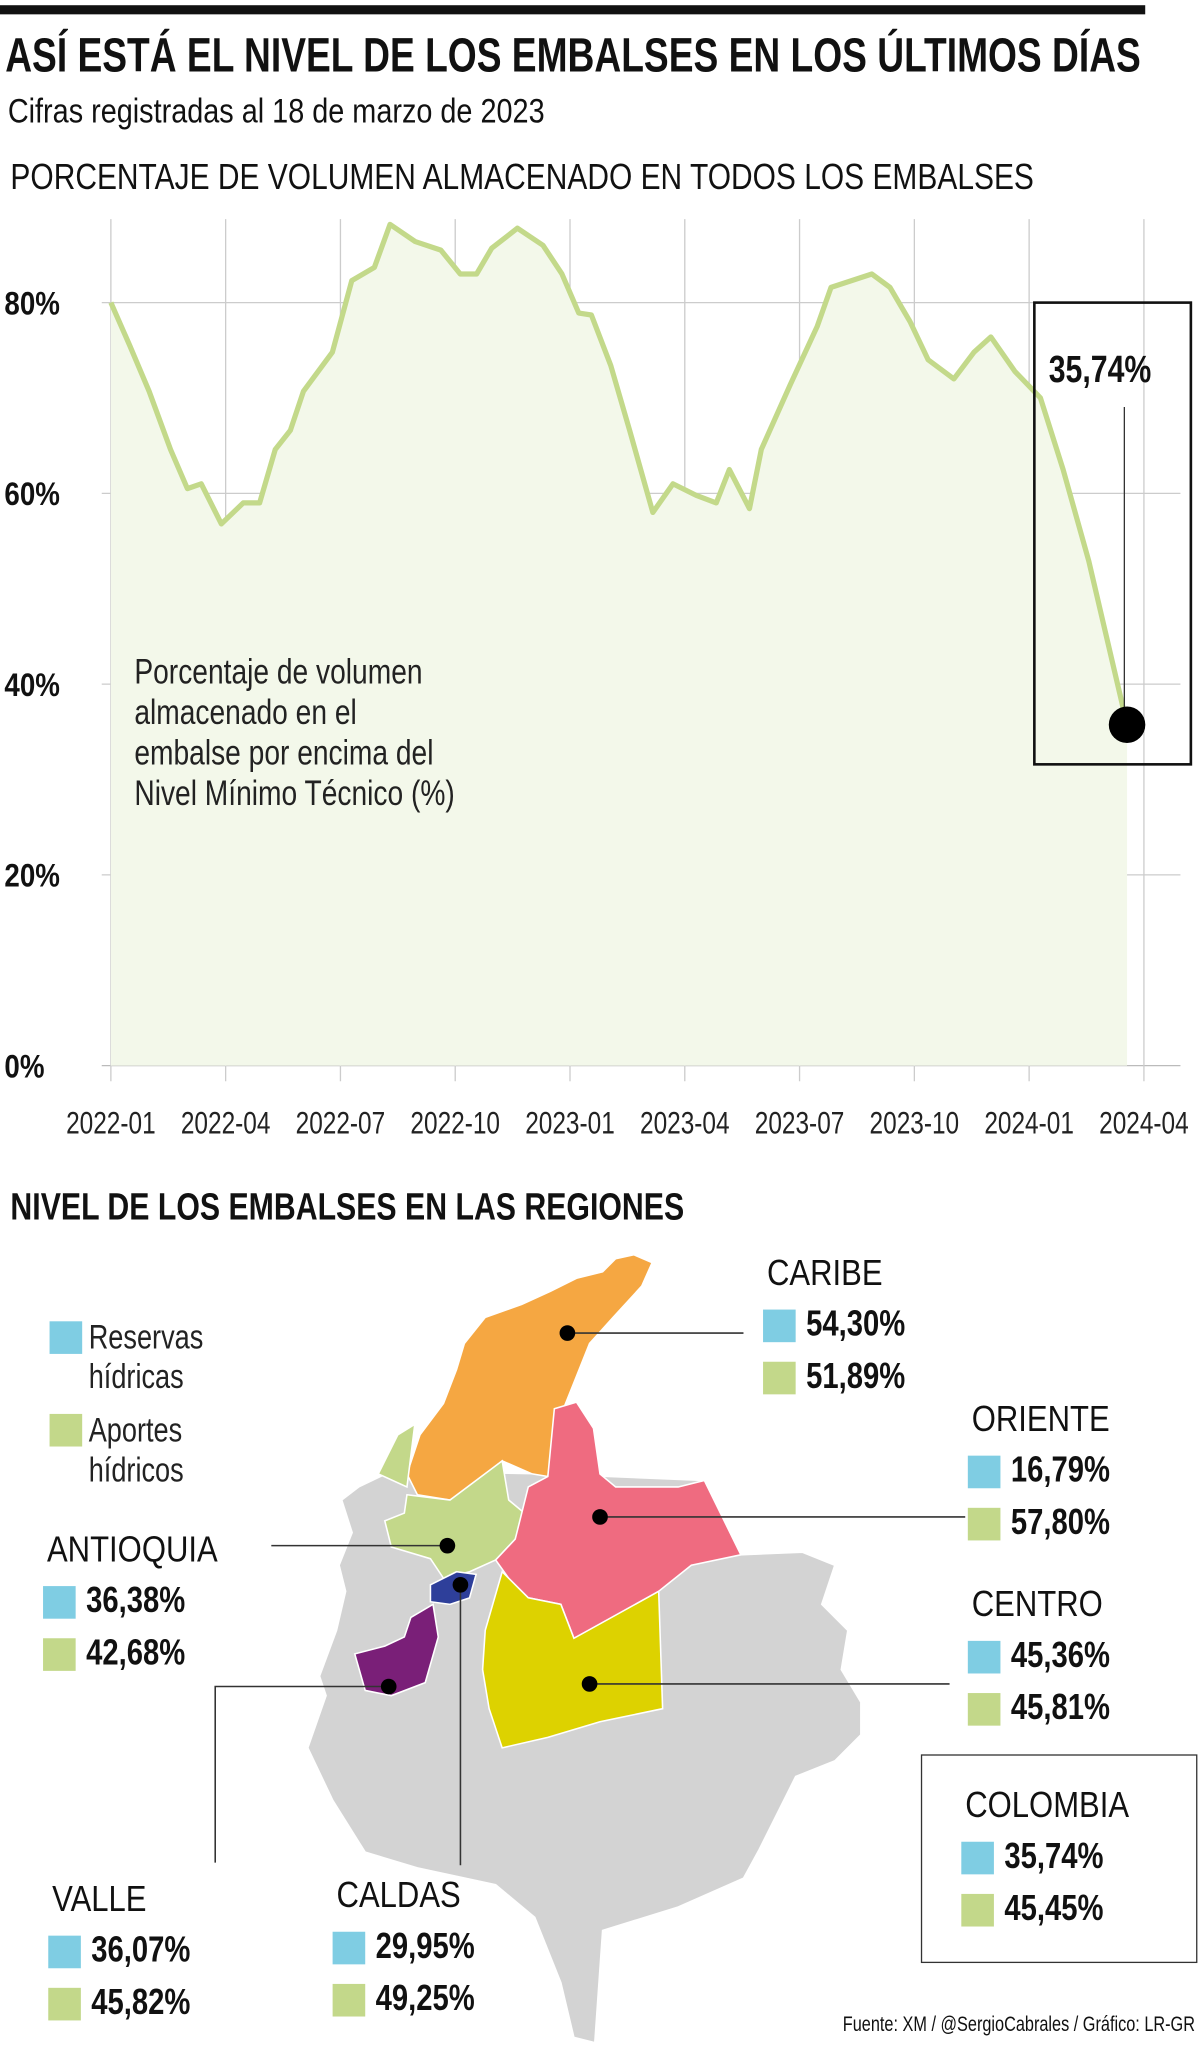 The image size is (1200, 2048). I want to click on annotation-line: almacenado en el, so click(245, 712).